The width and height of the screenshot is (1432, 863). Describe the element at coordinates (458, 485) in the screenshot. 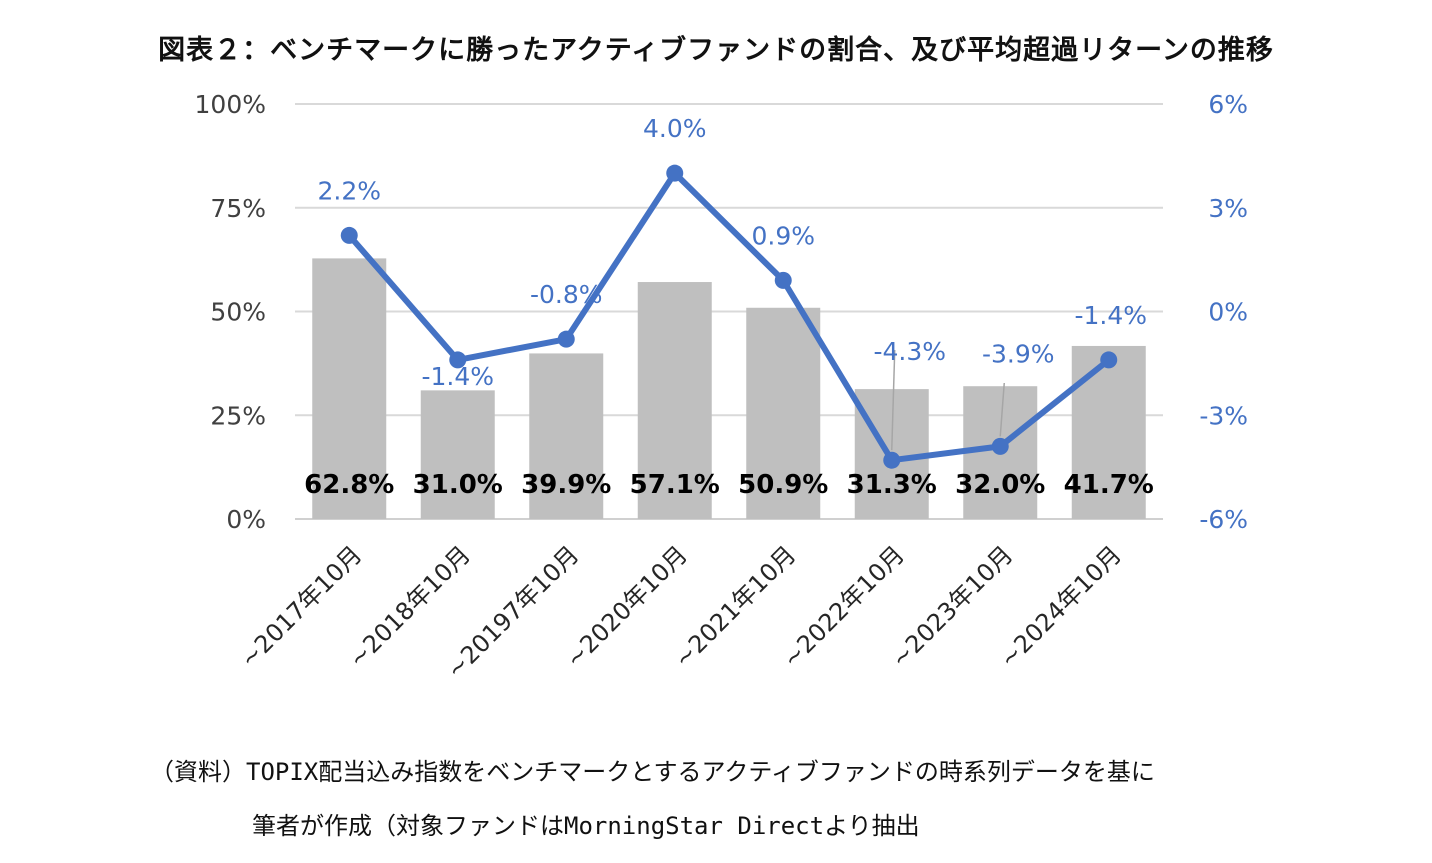

I see `bar-data-label: 31.0%` at that location.